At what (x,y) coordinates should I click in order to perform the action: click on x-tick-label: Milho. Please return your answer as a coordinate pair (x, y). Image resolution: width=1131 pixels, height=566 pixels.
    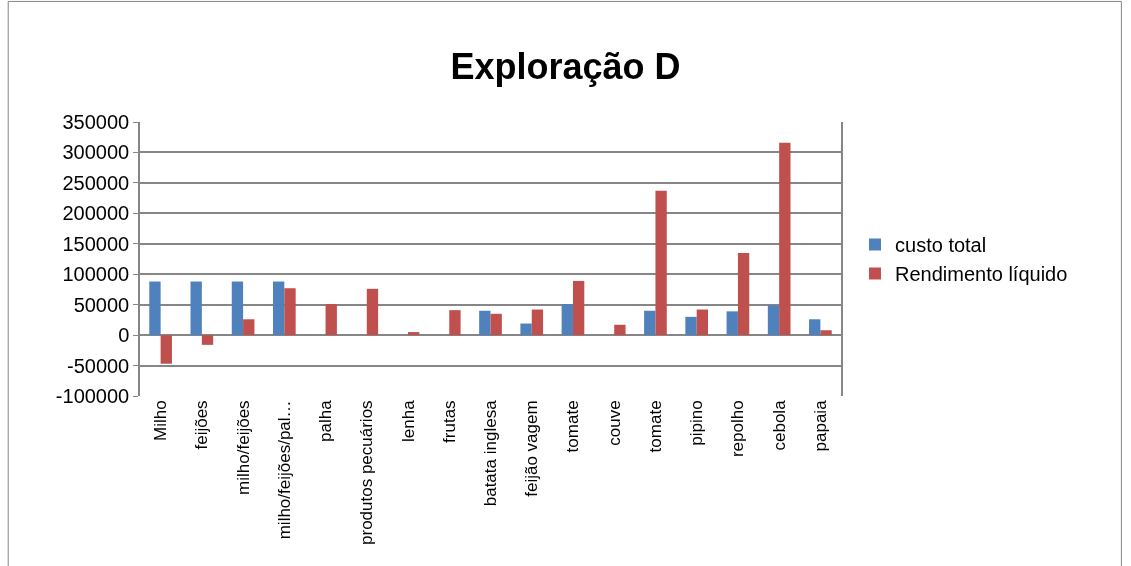
    Looking at the image, I should click on (161, 421).